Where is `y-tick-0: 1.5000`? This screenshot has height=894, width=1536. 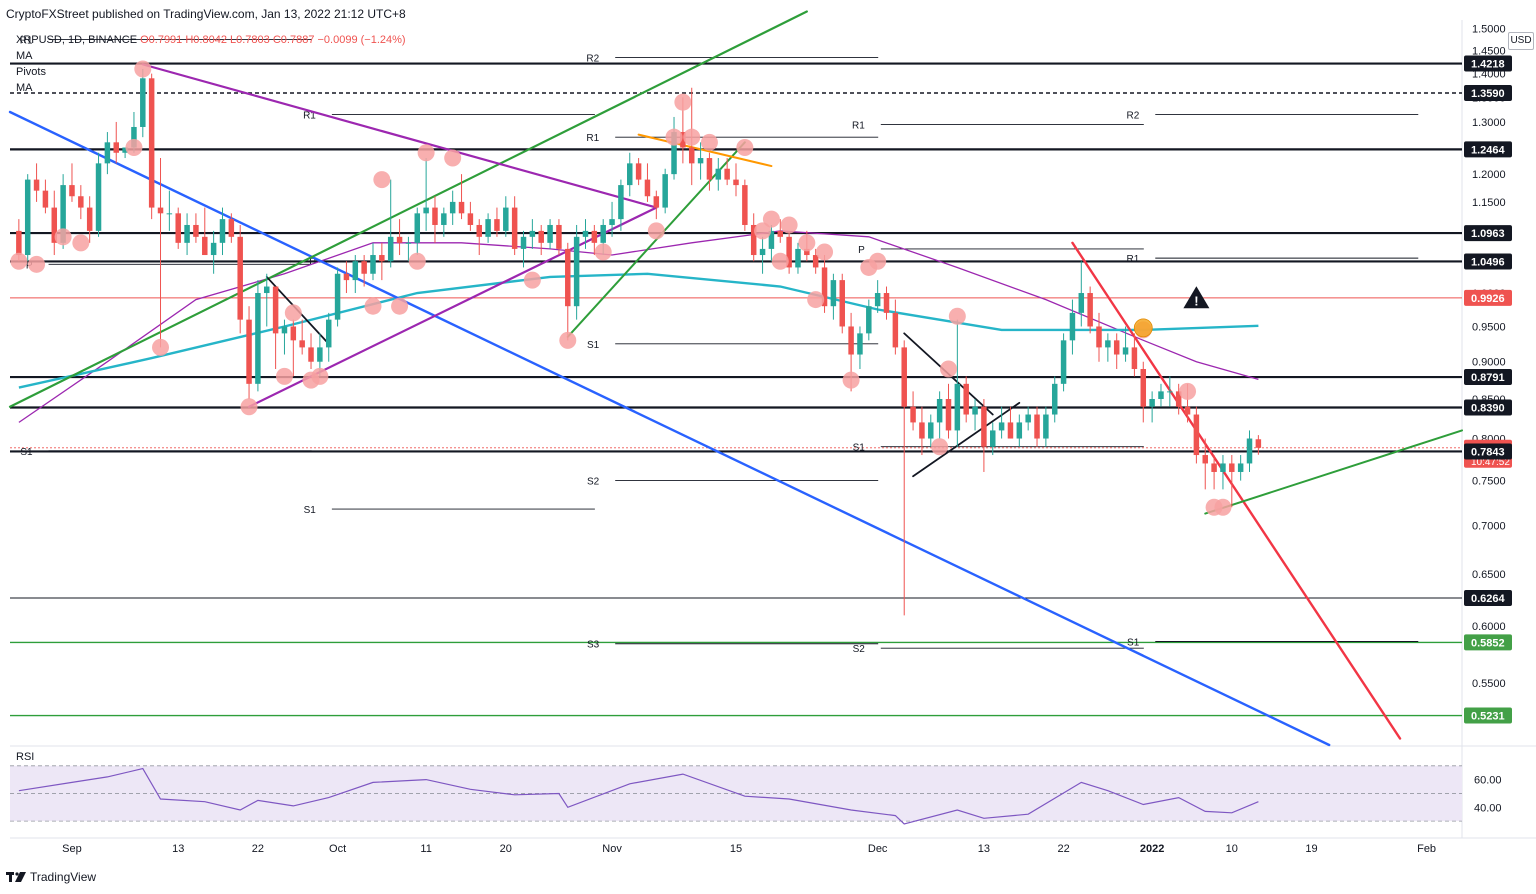 y-tick-0: 1.5000 is located at coordinates (1489, 30).